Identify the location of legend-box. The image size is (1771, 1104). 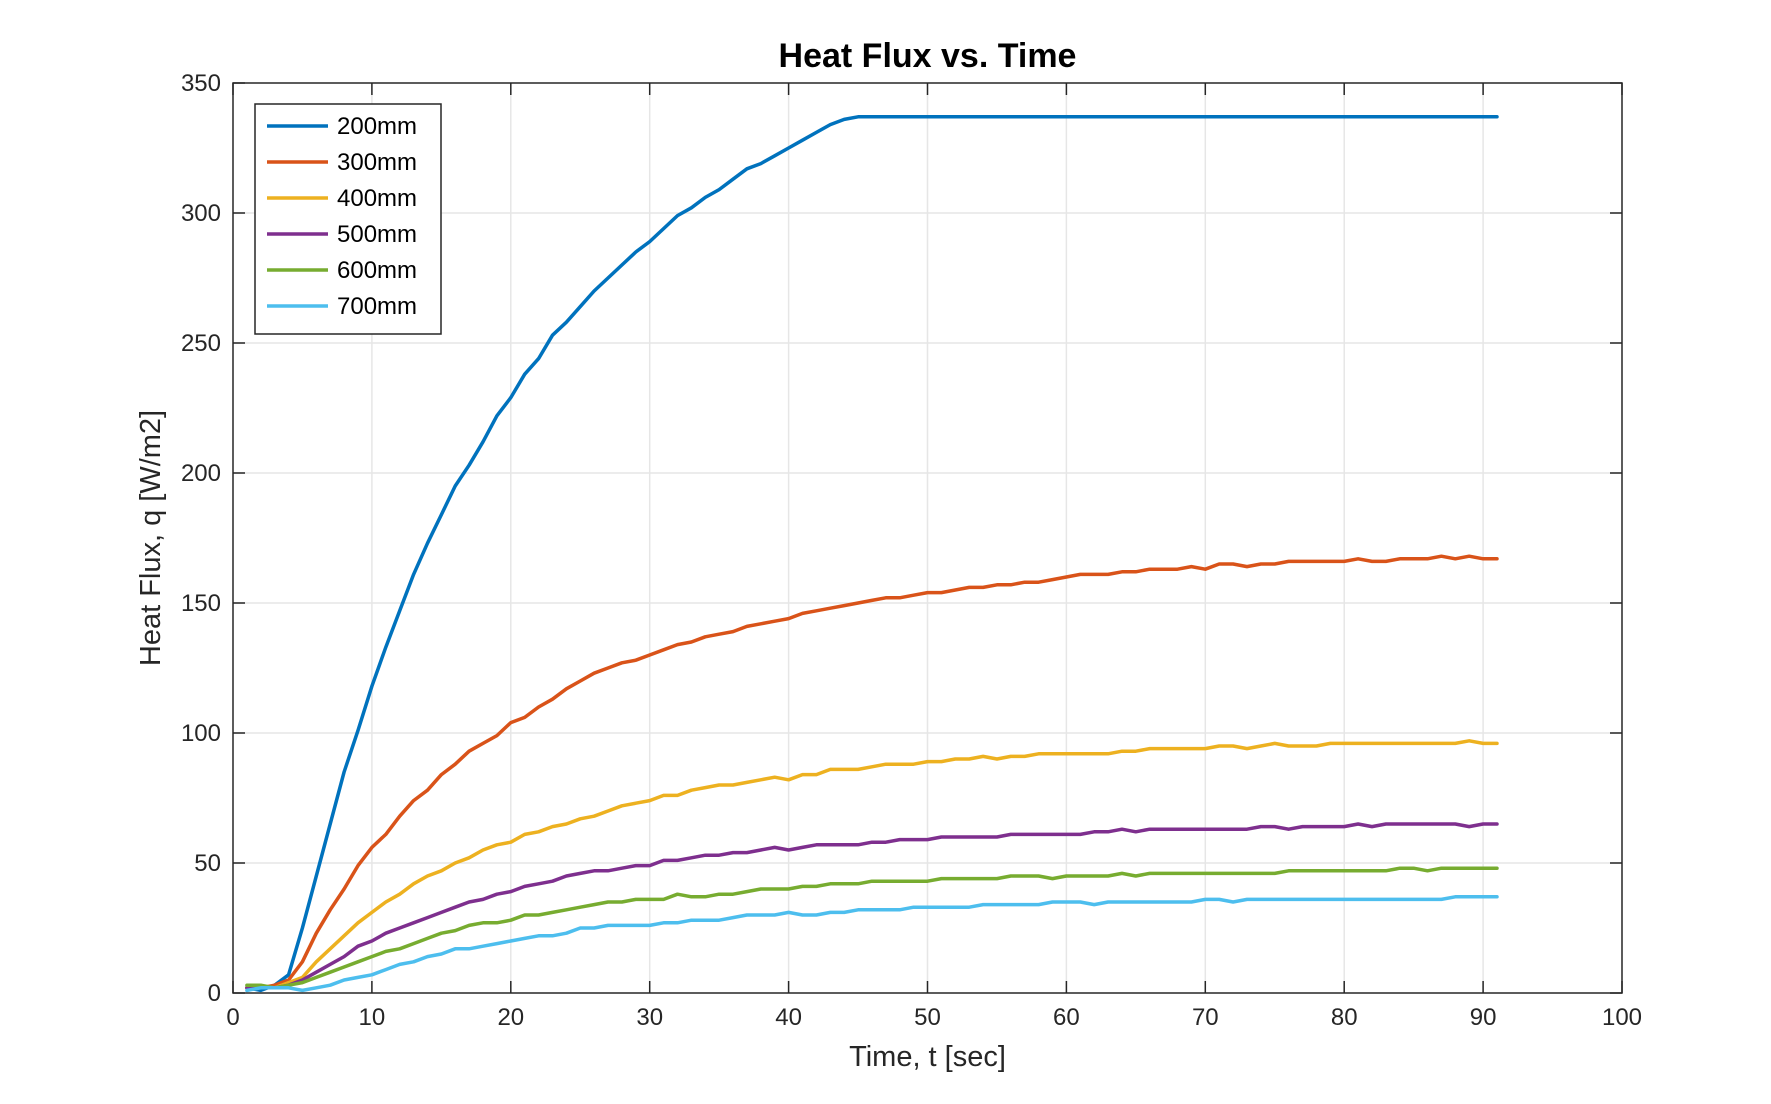
(348, 219).